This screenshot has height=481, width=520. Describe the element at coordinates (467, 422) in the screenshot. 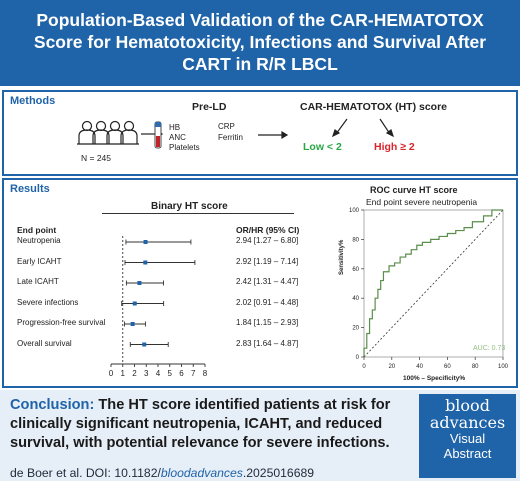

I see `logo-line-2: advances` at that location.